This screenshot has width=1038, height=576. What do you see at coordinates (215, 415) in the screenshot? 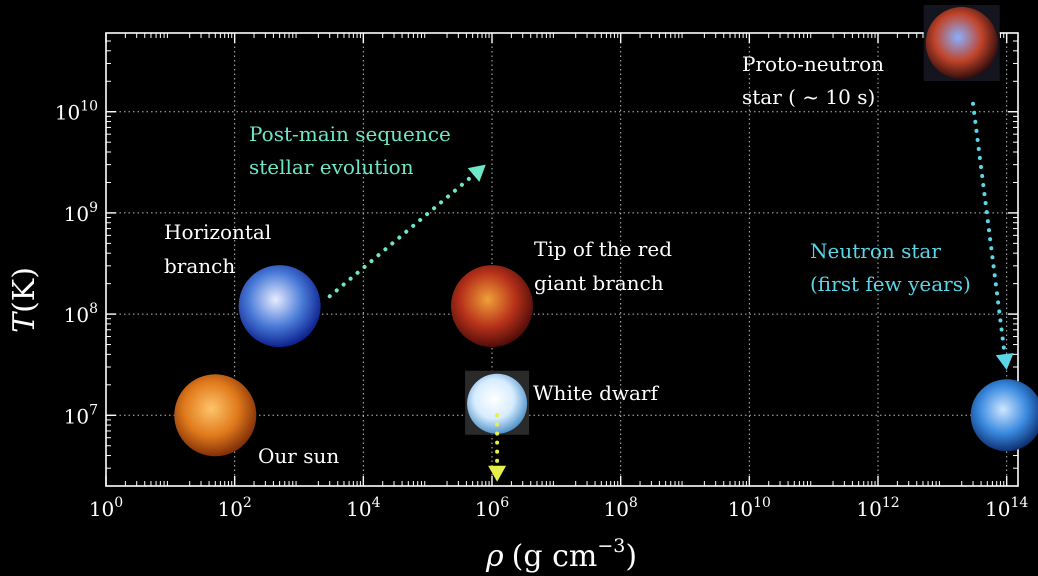
I see `star-sun` at bounding box center [215, 415].